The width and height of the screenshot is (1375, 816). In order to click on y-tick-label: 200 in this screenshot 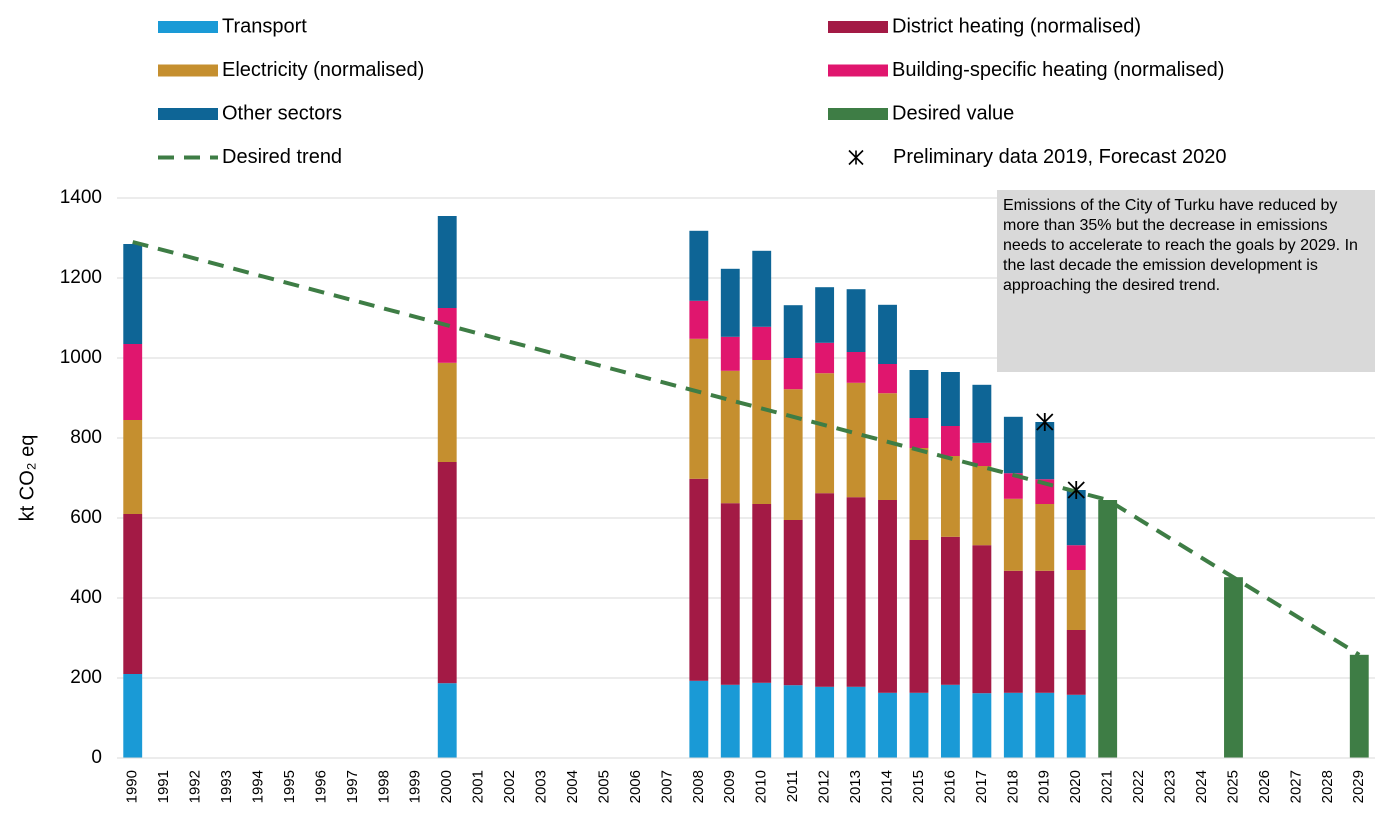, I will do `click(86, 677)`.